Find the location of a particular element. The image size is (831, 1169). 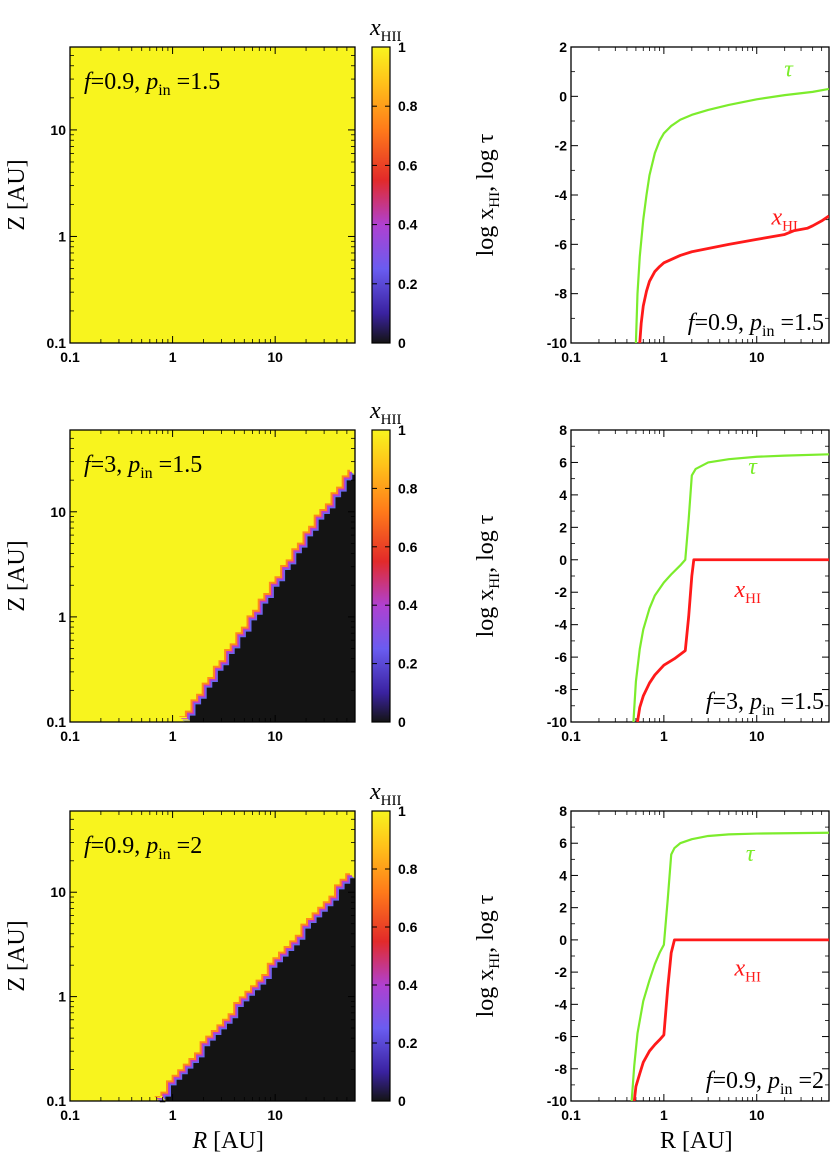

colorbar is located at coordinates (381, 576).